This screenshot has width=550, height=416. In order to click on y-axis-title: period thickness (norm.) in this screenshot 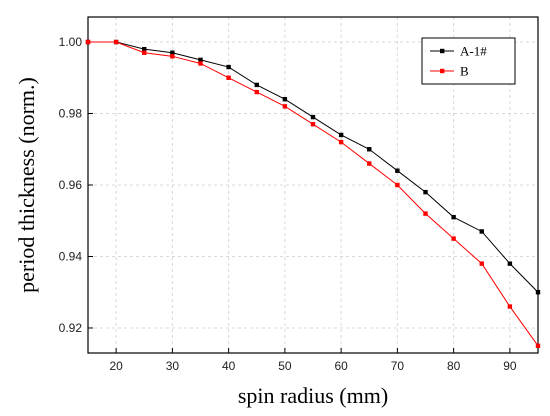, I will do `click(26, 185)`.